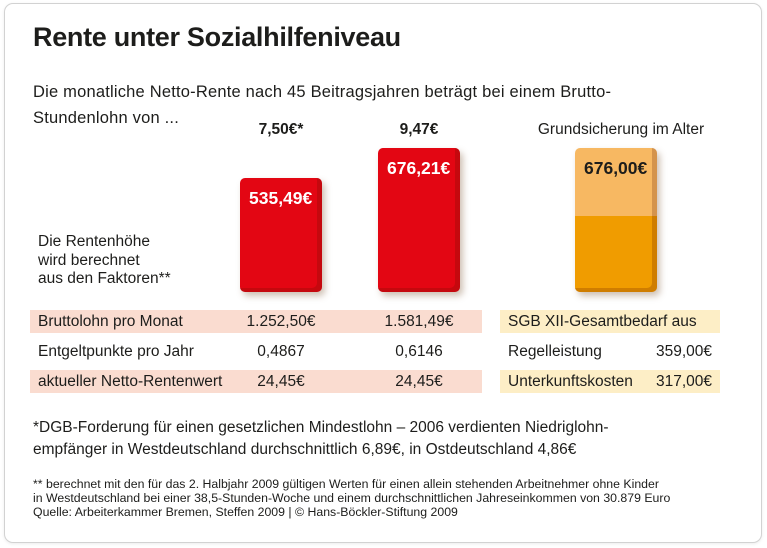 The width and height of the screenshot is (767, 548). I want to click on bar-grundsicherung: 676,00€, so click(616, 220).